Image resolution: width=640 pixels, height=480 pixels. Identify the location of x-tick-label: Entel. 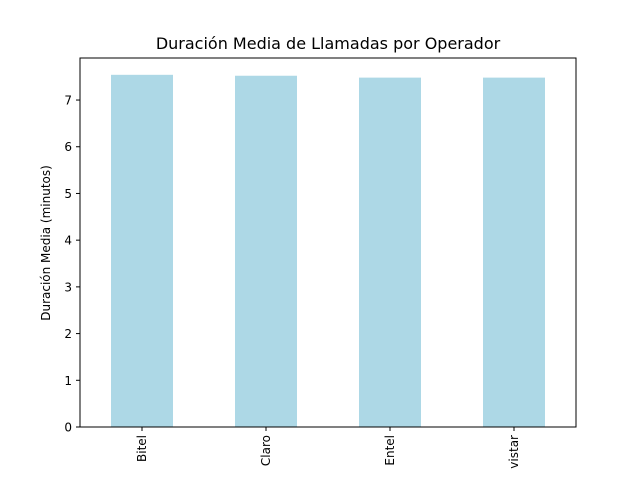
(390, 450).